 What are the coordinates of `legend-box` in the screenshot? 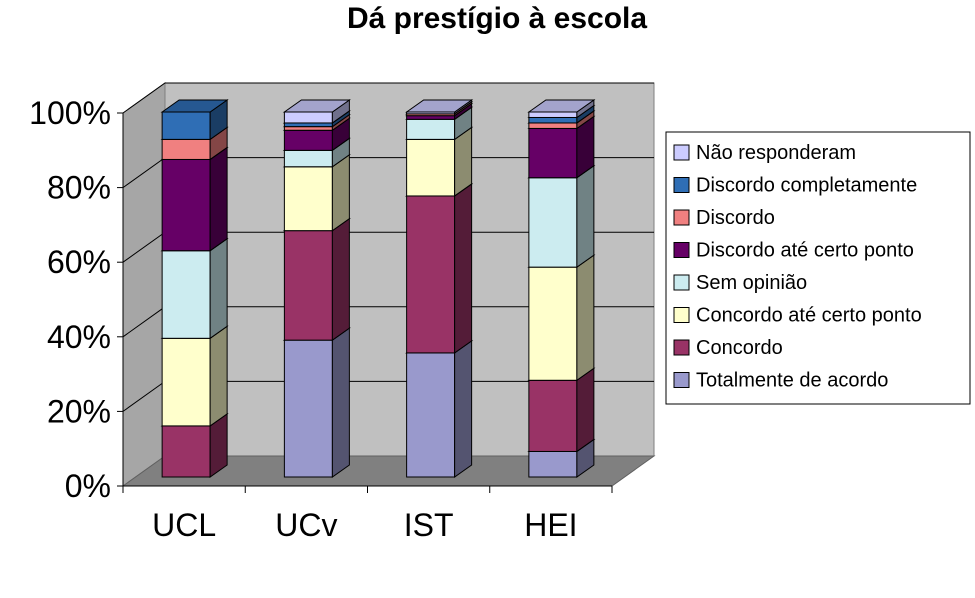 It's located at (818, 268).